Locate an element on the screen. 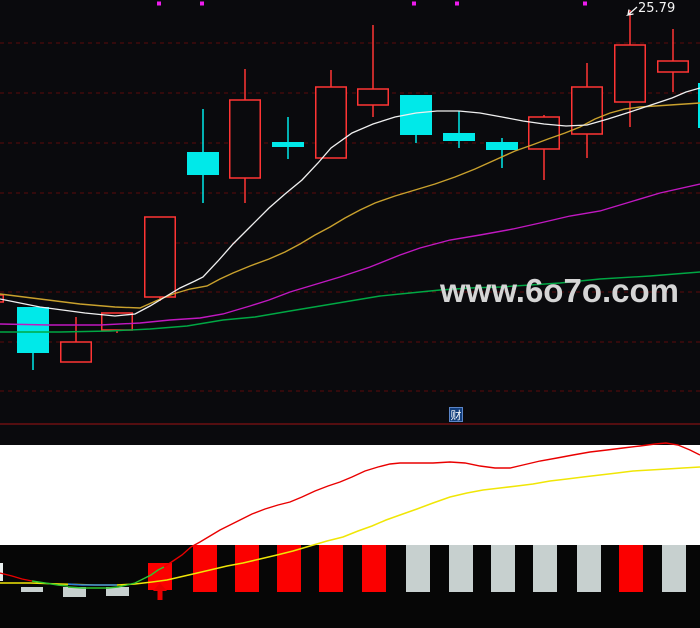 Image resolution: width=700 pixels, height=628 pixels. finance-badge-button: 财 is located at coordinates (456, 414).